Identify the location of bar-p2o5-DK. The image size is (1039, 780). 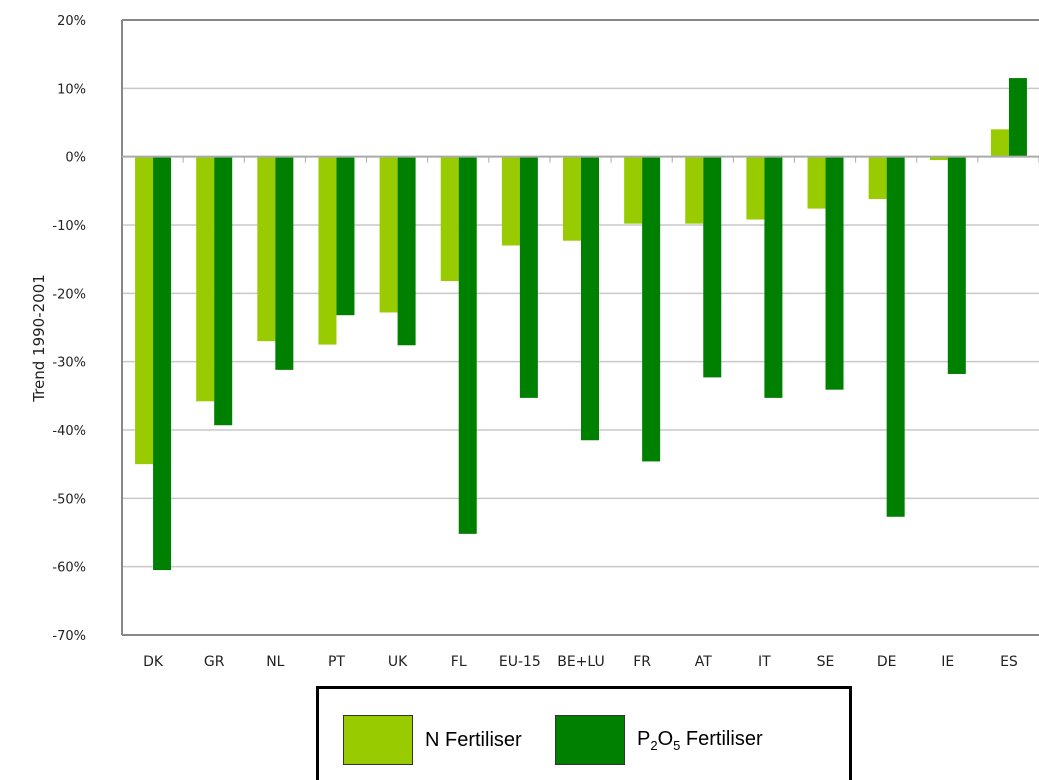
(162, 363).